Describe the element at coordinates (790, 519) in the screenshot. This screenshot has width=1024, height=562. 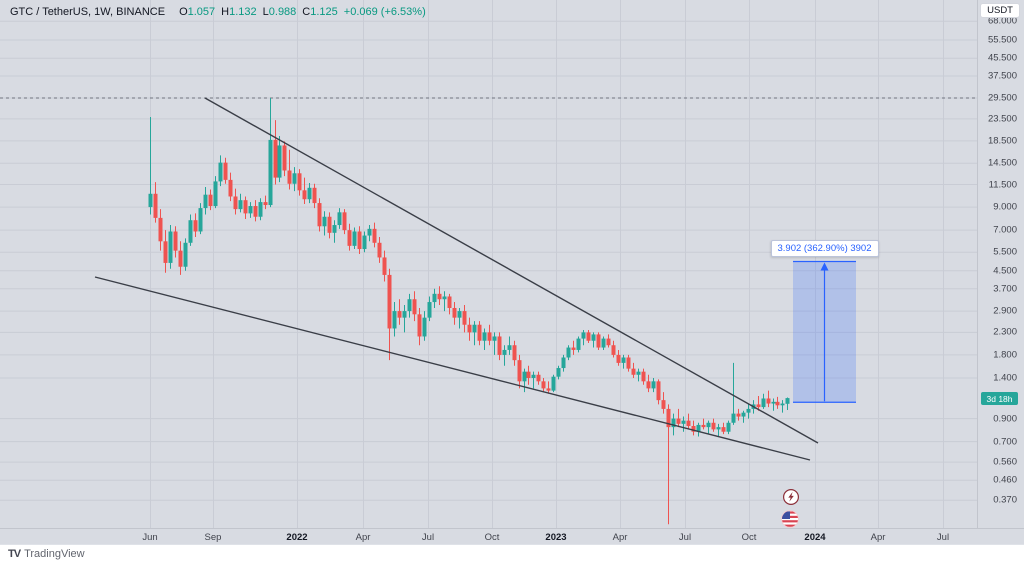
I see `us-flag-icon` at that location.